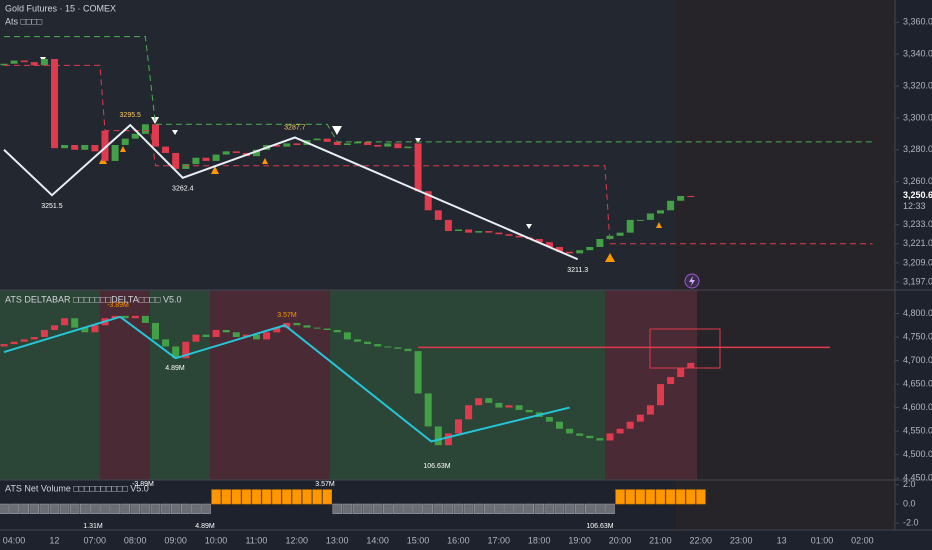 This screenshot has width=932, height=550. Describe the element at coordinates (216, 540) in the screenshot. I see `x-tick-label: 10:00` at that location.